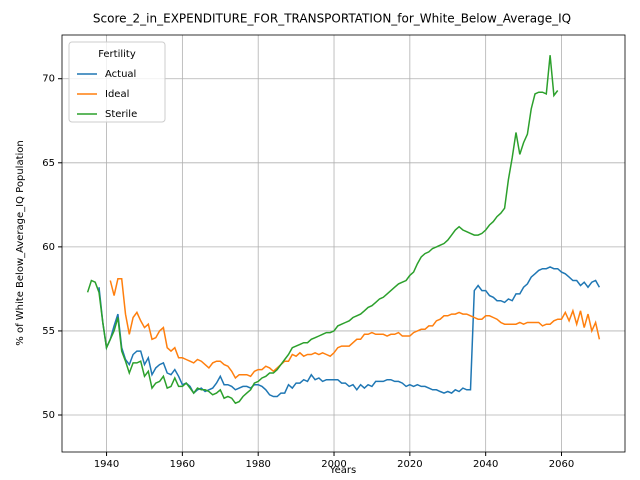  What do you see at coordinates (561, 464) in the screenshot?
I see `x-tick-label: 2060` at bounding box center [561, 464].